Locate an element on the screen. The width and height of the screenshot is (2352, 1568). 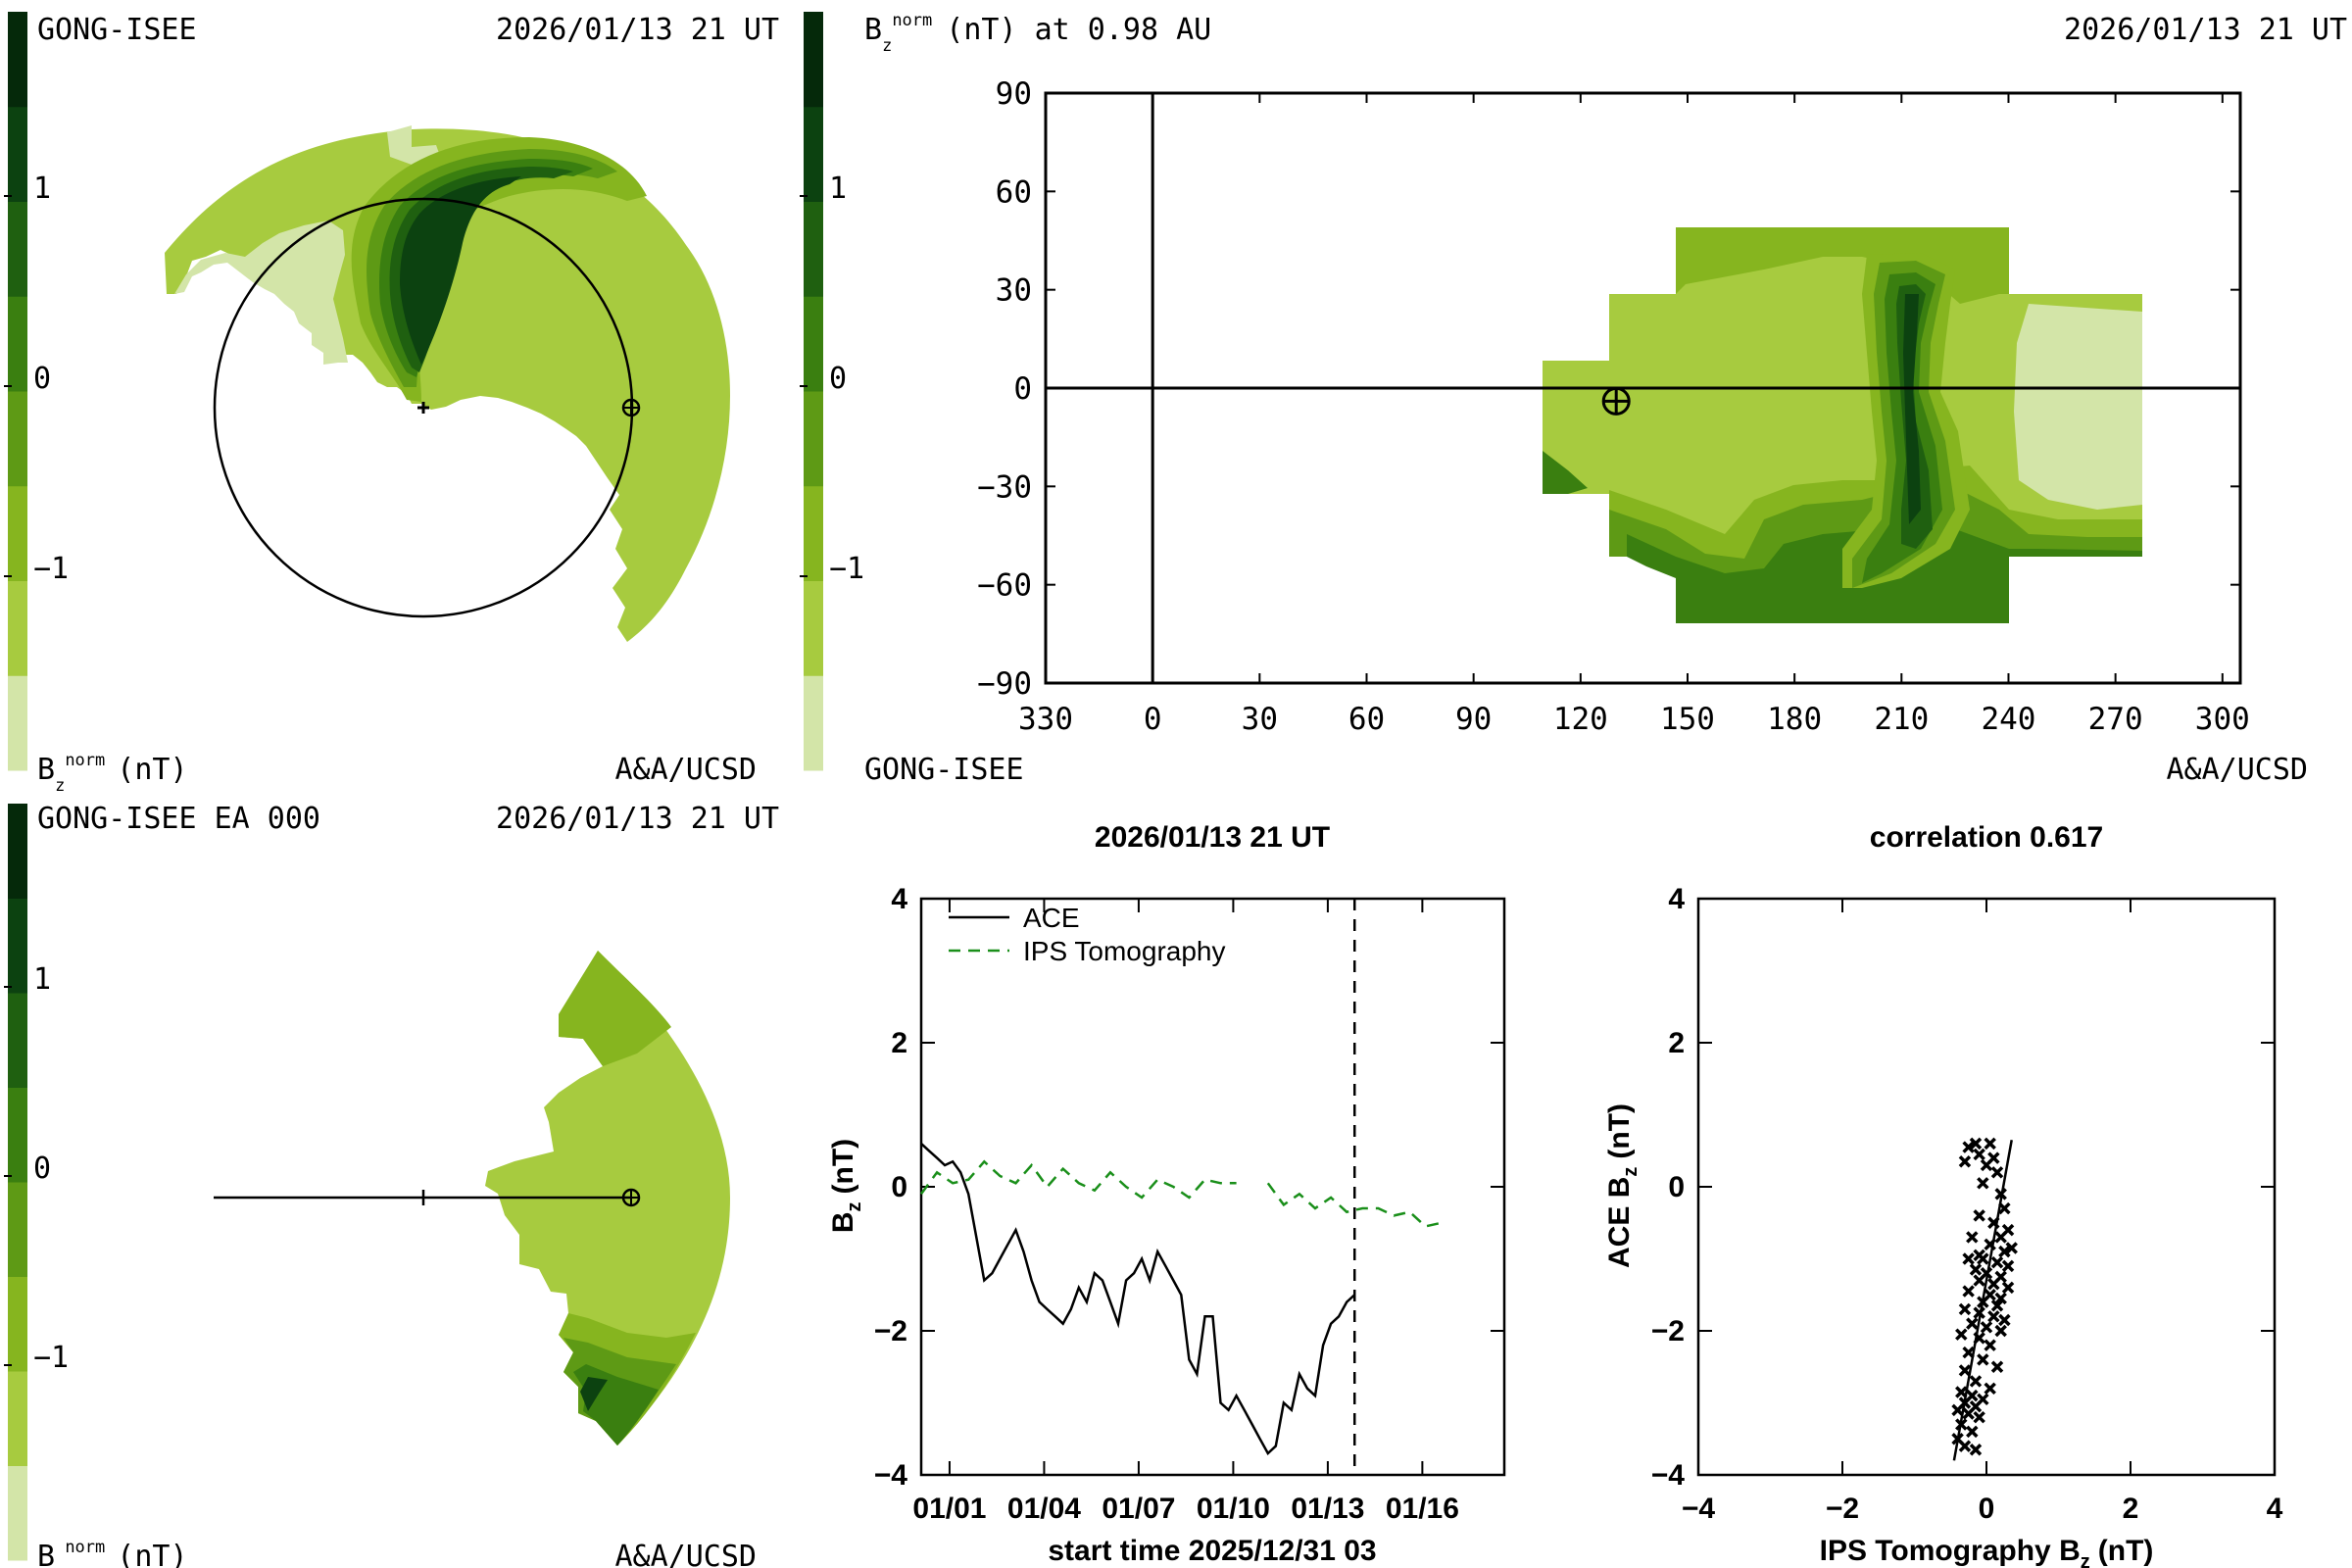
polar-notch-light is located at coordinates (414, 145).